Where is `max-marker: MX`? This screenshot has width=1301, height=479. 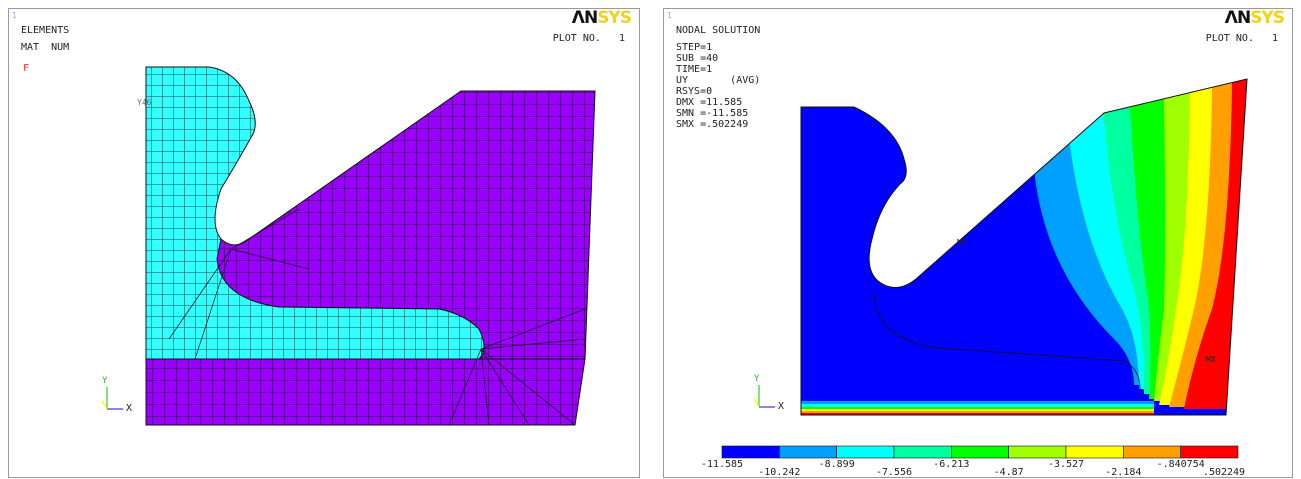 max-marker: MX is located at coordinates (1211, 359).